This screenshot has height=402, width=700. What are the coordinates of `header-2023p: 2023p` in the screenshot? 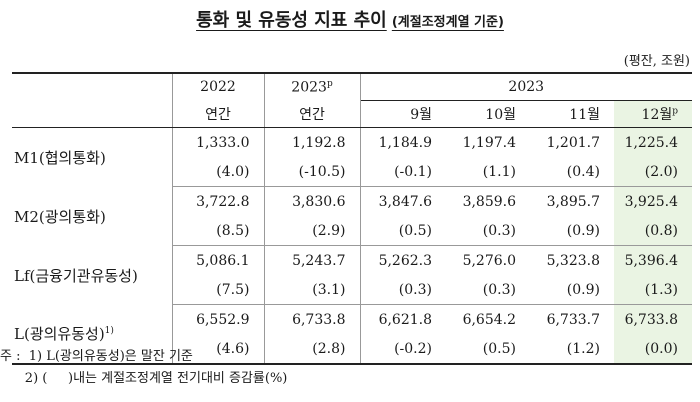 It's located at (312, 86).